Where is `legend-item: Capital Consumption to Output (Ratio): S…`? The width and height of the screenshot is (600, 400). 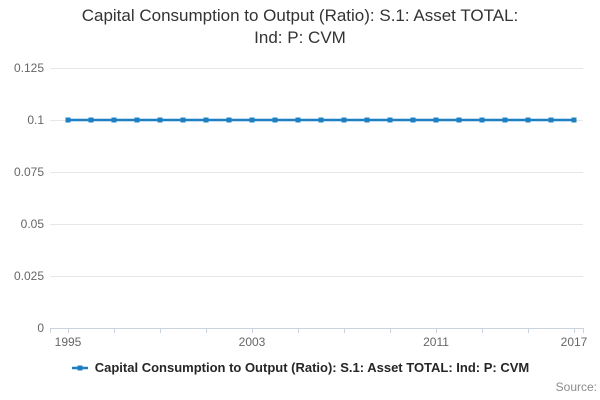
legend-item: Capital Consumption to Output (Ratio): S… is located at coordinates (300, 368).